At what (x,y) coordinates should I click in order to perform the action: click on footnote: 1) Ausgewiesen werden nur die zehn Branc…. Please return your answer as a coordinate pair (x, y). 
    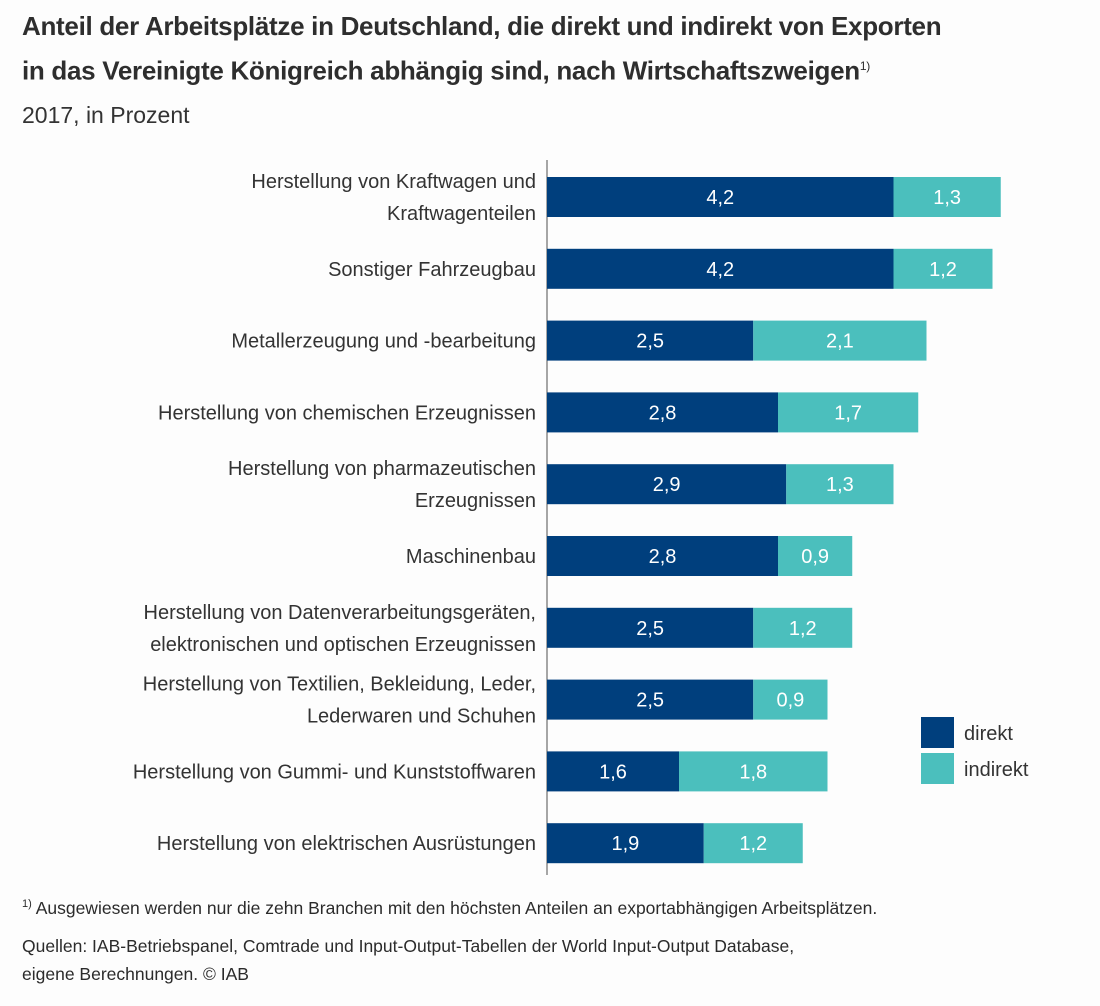
    Looking at the image, I should click on (449, 908).